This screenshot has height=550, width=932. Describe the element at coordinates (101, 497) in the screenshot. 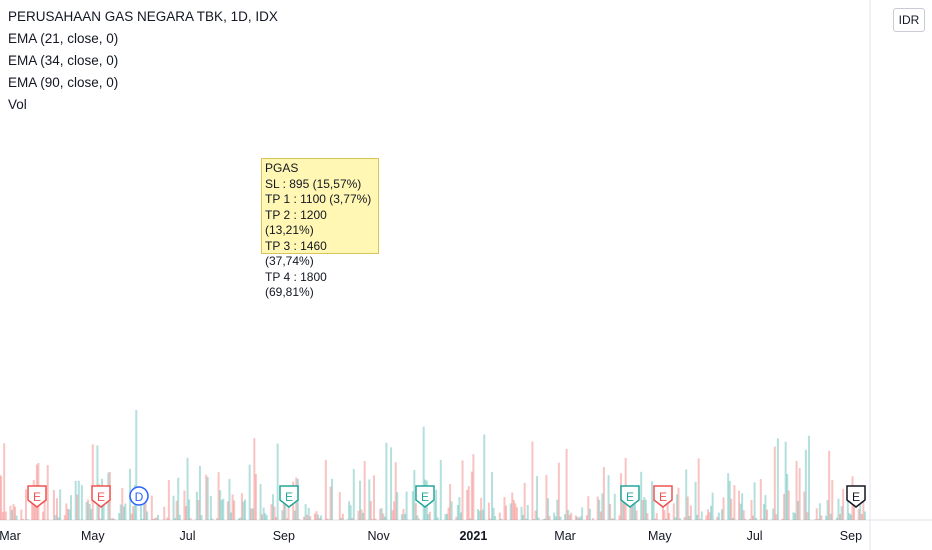

I see `marker-label: E` at that location.